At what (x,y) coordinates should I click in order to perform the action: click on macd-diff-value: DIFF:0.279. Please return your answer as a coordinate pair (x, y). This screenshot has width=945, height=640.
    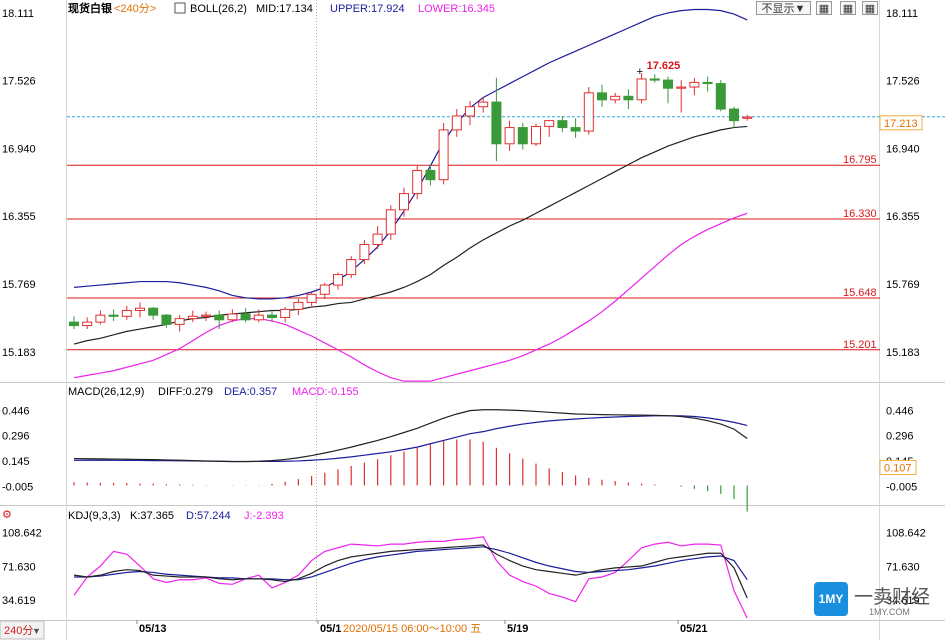
    Looking at the image, I should click on (185, 392).